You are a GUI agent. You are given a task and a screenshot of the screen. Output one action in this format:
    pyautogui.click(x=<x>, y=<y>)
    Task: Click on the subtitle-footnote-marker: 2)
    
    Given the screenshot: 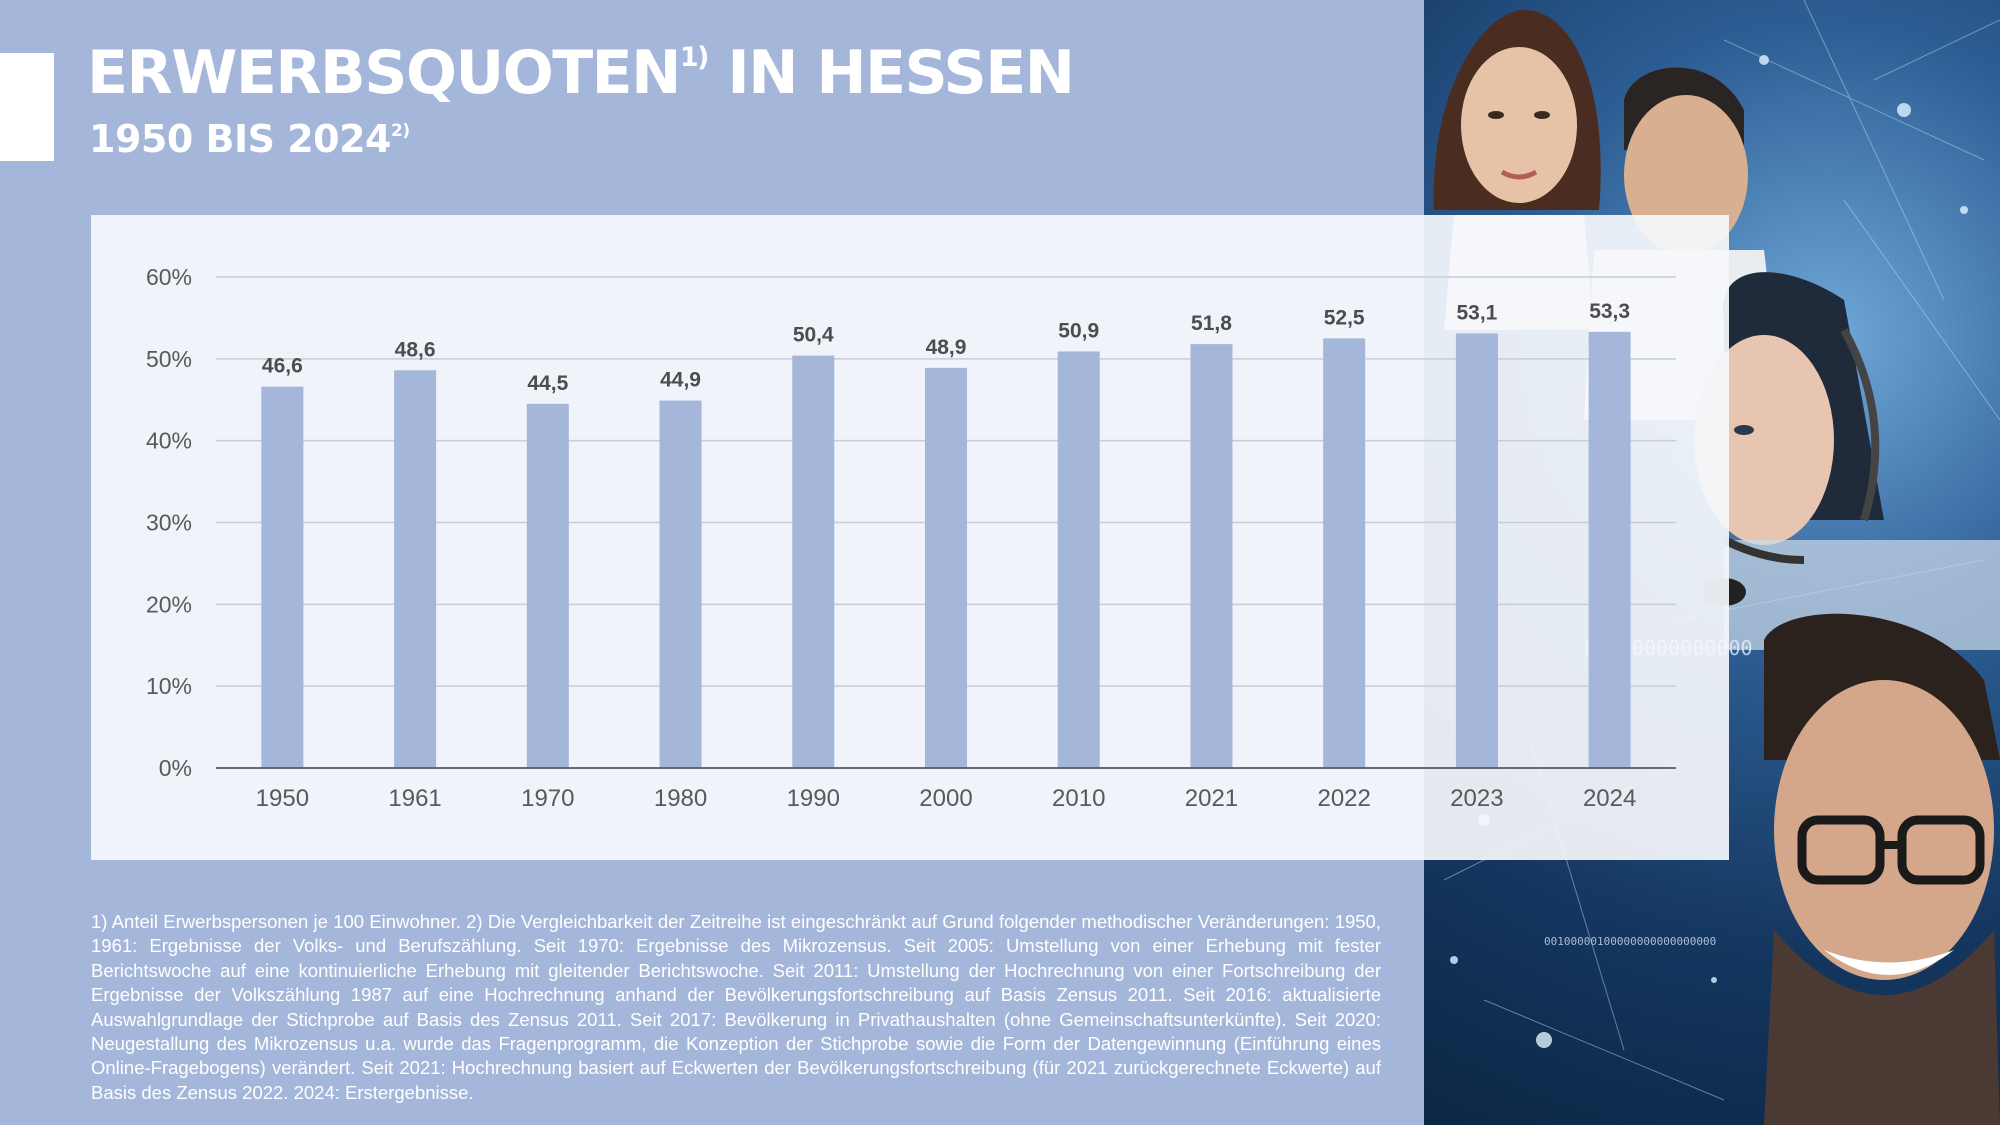 What is the action you would take?
    pyautogui.click(x=400, y=131)
    